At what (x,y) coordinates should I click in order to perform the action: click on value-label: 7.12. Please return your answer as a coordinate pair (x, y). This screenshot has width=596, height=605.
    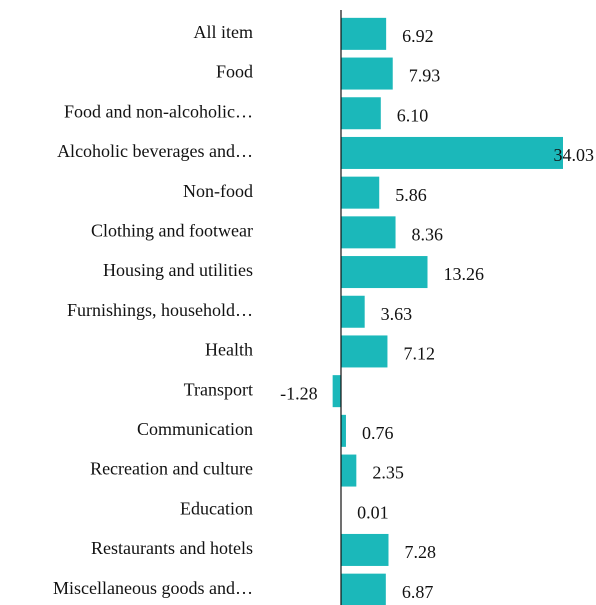
    Looking at the image, I should click on (419, 354).